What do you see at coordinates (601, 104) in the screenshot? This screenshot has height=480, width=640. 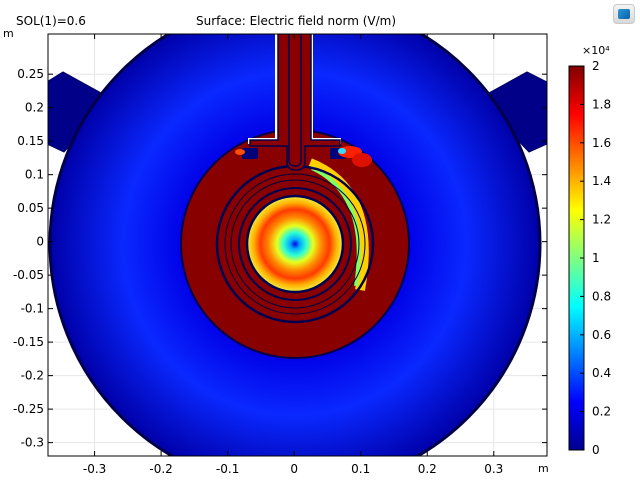 I see `colorbar-tick-label: 1.8` at bounding box center [601, 104].